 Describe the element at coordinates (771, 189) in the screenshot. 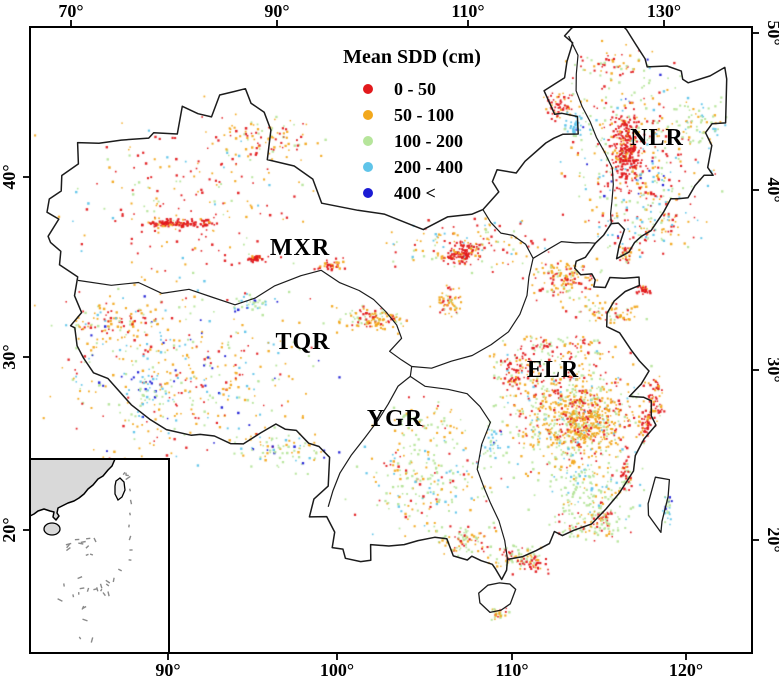

I see `axis-label-right-40°: 40°` at that location.